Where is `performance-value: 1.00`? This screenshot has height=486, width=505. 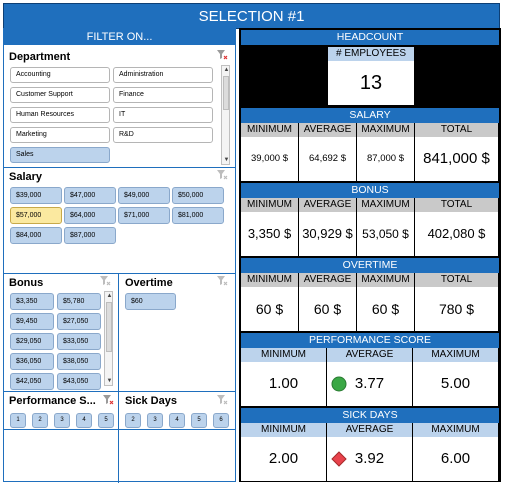 performance-value: 1.00 is located at coordinates (283, 383).